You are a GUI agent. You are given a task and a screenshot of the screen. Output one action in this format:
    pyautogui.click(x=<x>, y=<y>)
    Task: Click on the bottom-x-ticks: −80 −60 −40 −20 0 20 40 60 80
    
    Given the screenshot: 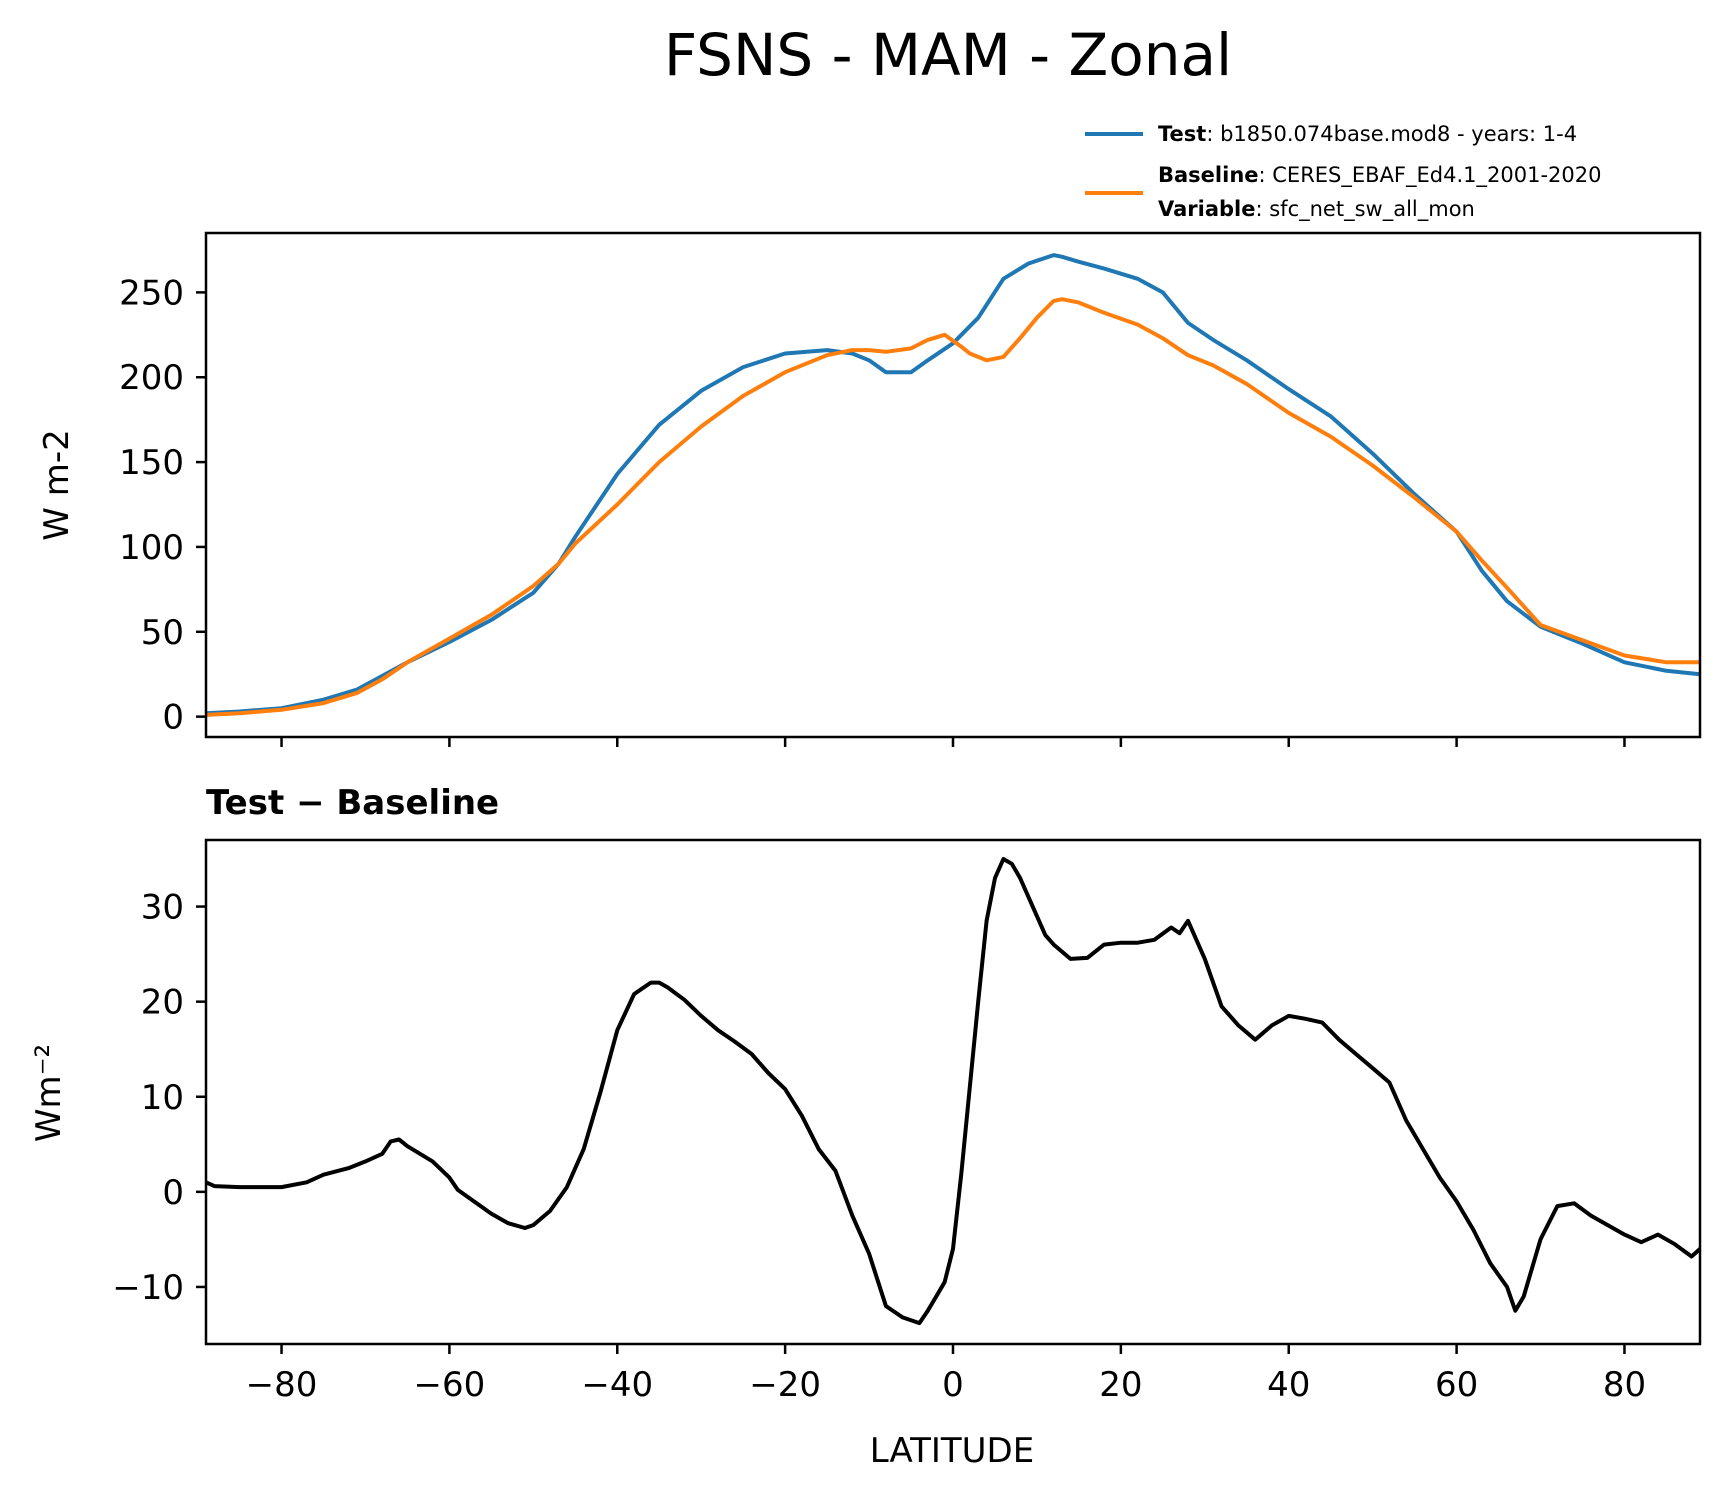 What is the action you would take?
    pyautogui.click(x=946, y=1374)
    